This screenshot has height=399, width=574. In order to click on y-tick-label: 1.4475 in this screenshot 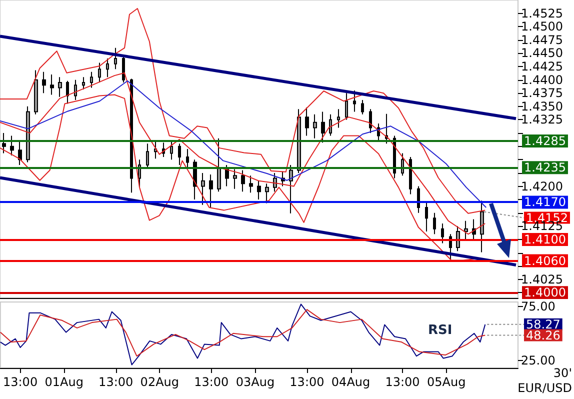, I will do `click(542, 39)`.